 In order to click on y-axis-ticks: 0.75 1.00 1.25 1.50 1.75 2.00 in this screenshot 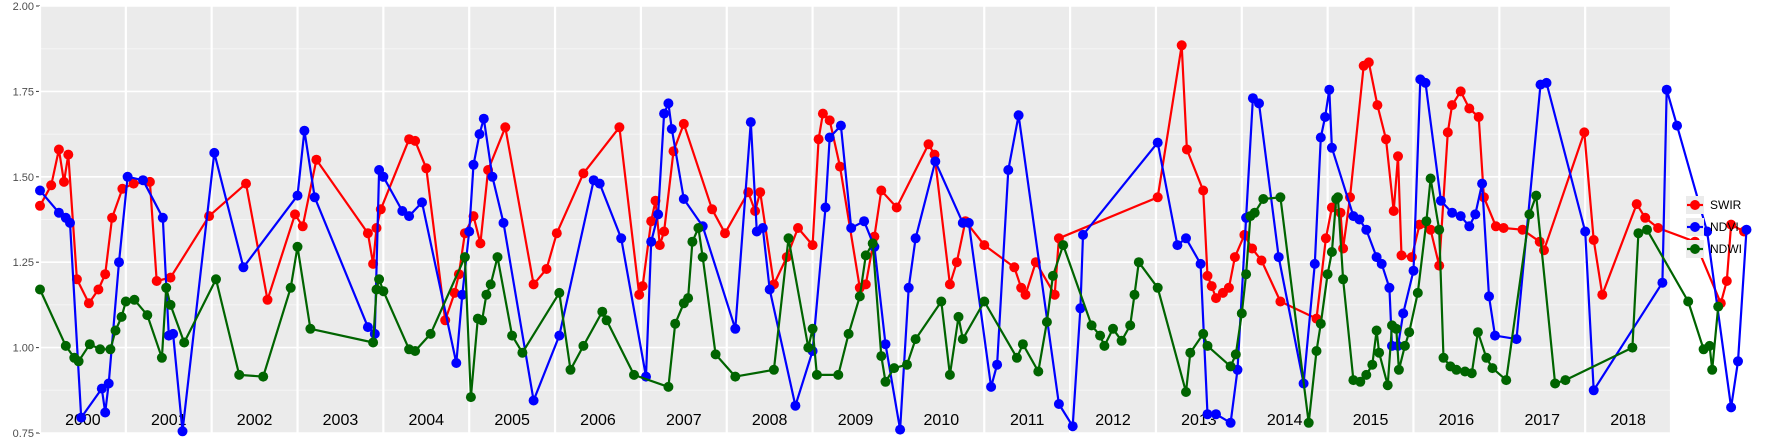, I will do `click(26, 220)`.